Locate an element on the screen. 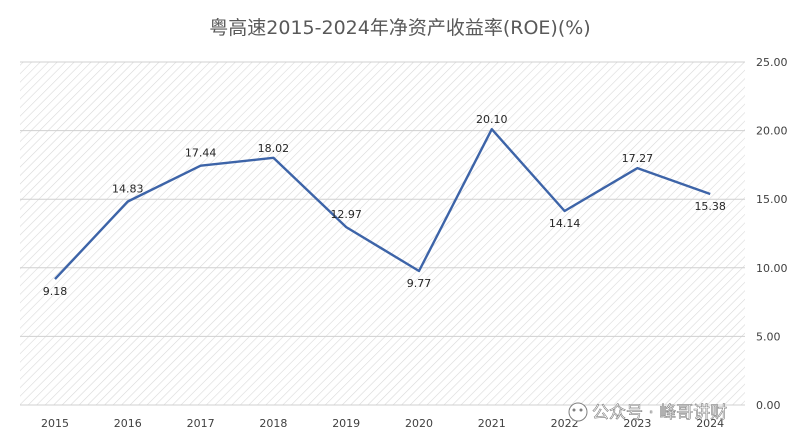 The image size is (800, 440). x-tick-label: 2024 is located at coordinates (710, 423).